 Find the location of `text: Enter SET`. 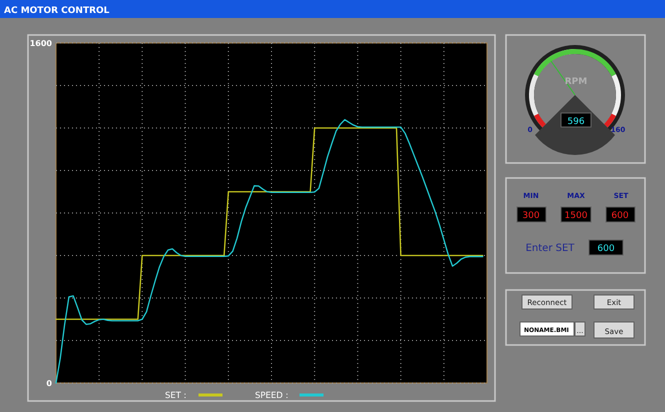

text: Enter SET is located at coordinates (551, 248).